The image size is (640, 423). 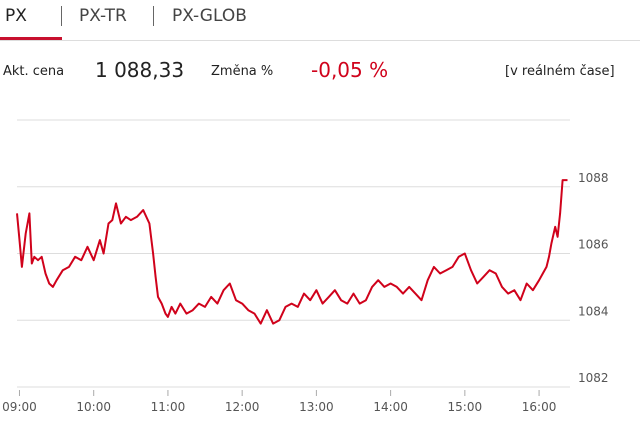 I want to click on x-tick-label: 09:00, so click(x=19, y=407).